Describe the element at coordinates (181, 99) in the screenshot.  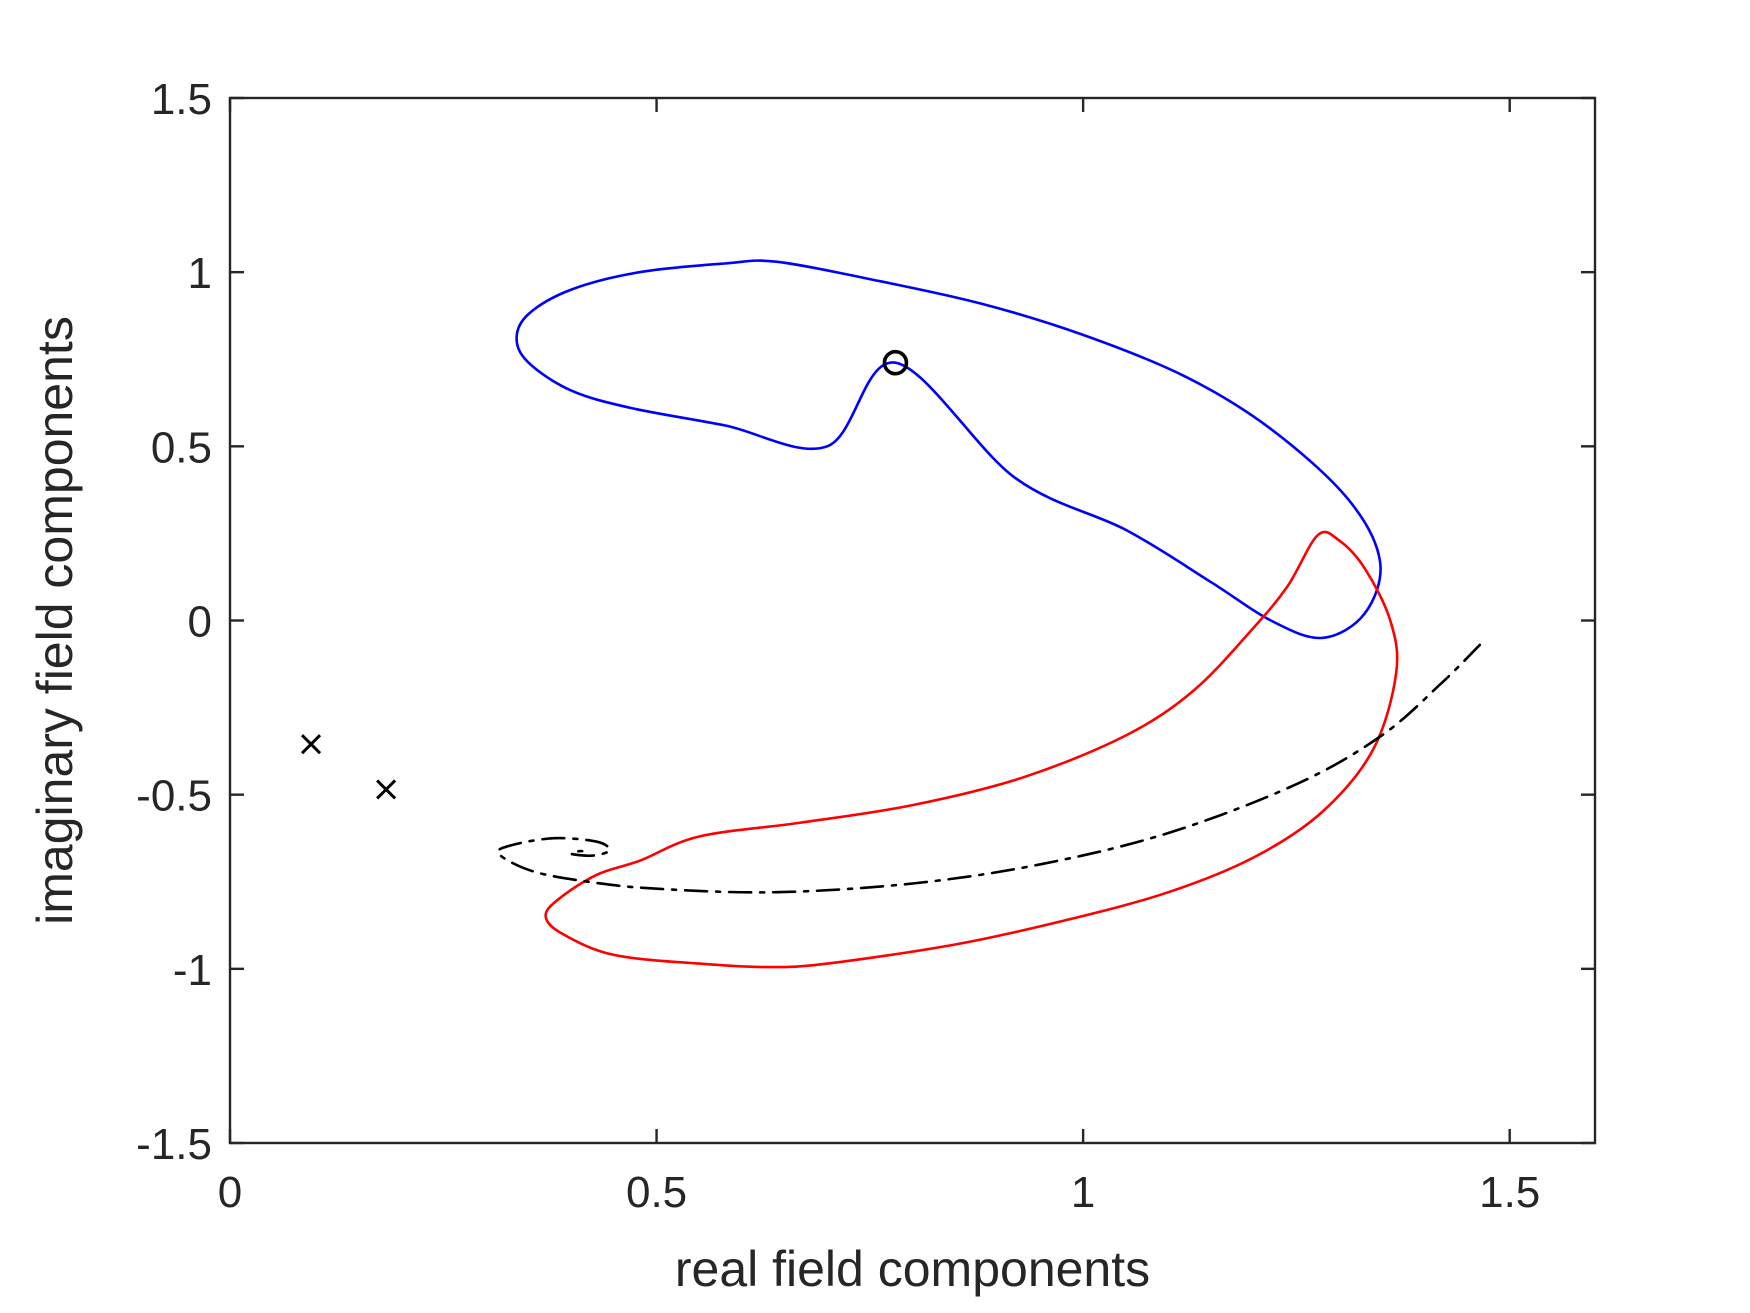
I see `y-tick-label: 1.5` at that location.